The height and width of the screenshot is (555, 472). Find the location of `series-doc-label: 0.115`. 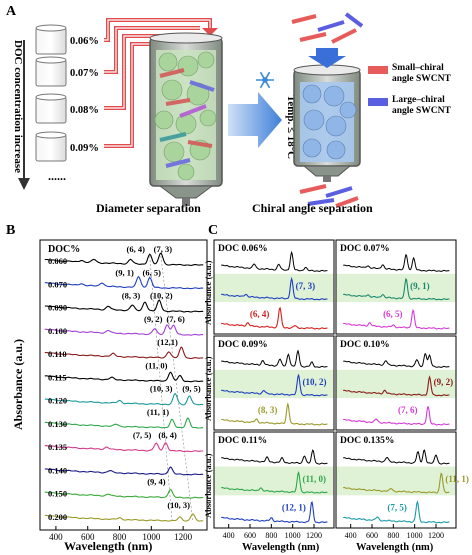

series-doc-label: 0.115 is located at coordinates (57, 377).